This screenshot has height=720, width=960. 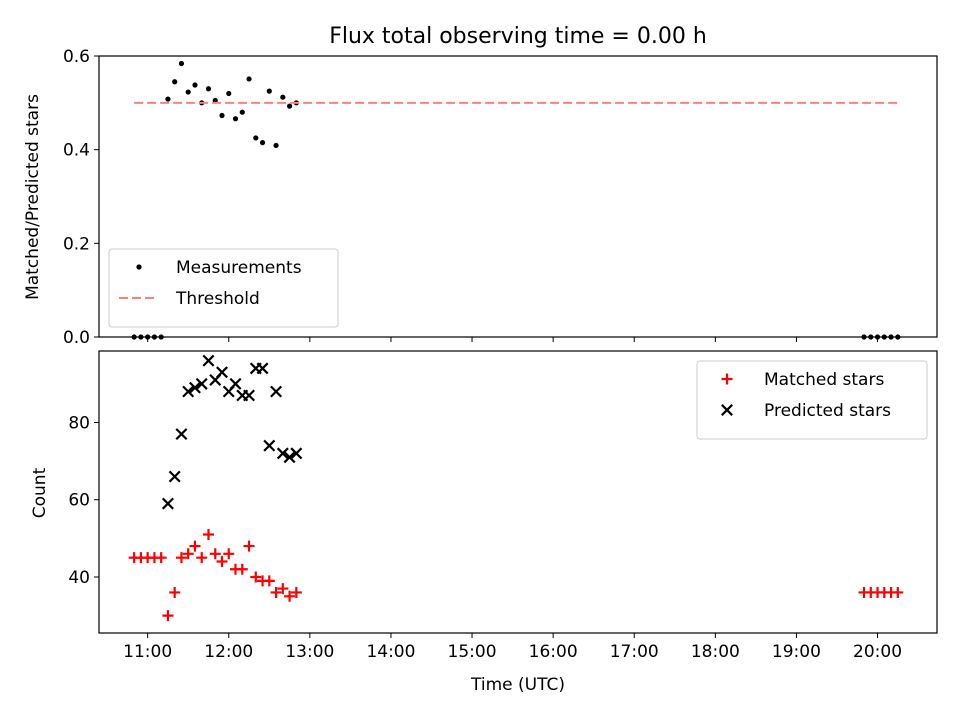 I want to click on x-tick-label: 13:00, so click(x=309, y=652).